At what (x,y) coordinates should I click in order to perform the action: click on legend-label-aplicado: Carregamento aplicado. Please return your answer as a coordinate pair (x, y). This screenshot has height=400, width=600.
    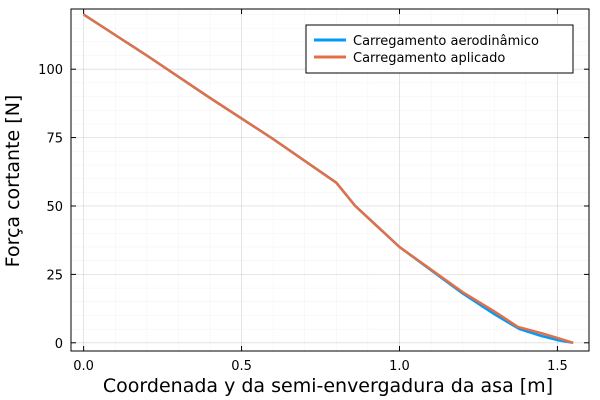
    Looking at the image, I should click on (429, 58).